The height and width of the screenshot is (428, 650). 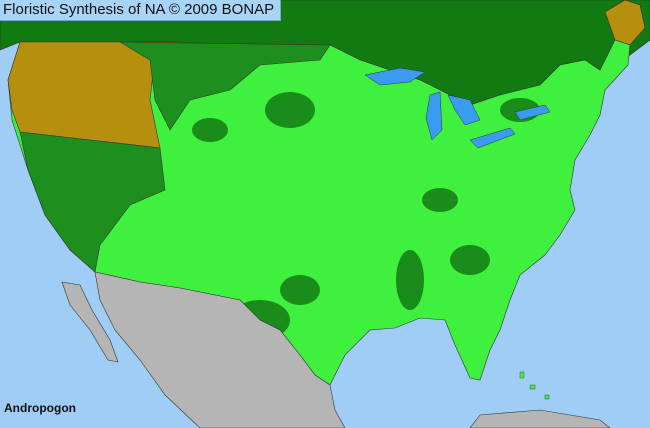 I want to click on great-lakes, so click(x=457, y=108).